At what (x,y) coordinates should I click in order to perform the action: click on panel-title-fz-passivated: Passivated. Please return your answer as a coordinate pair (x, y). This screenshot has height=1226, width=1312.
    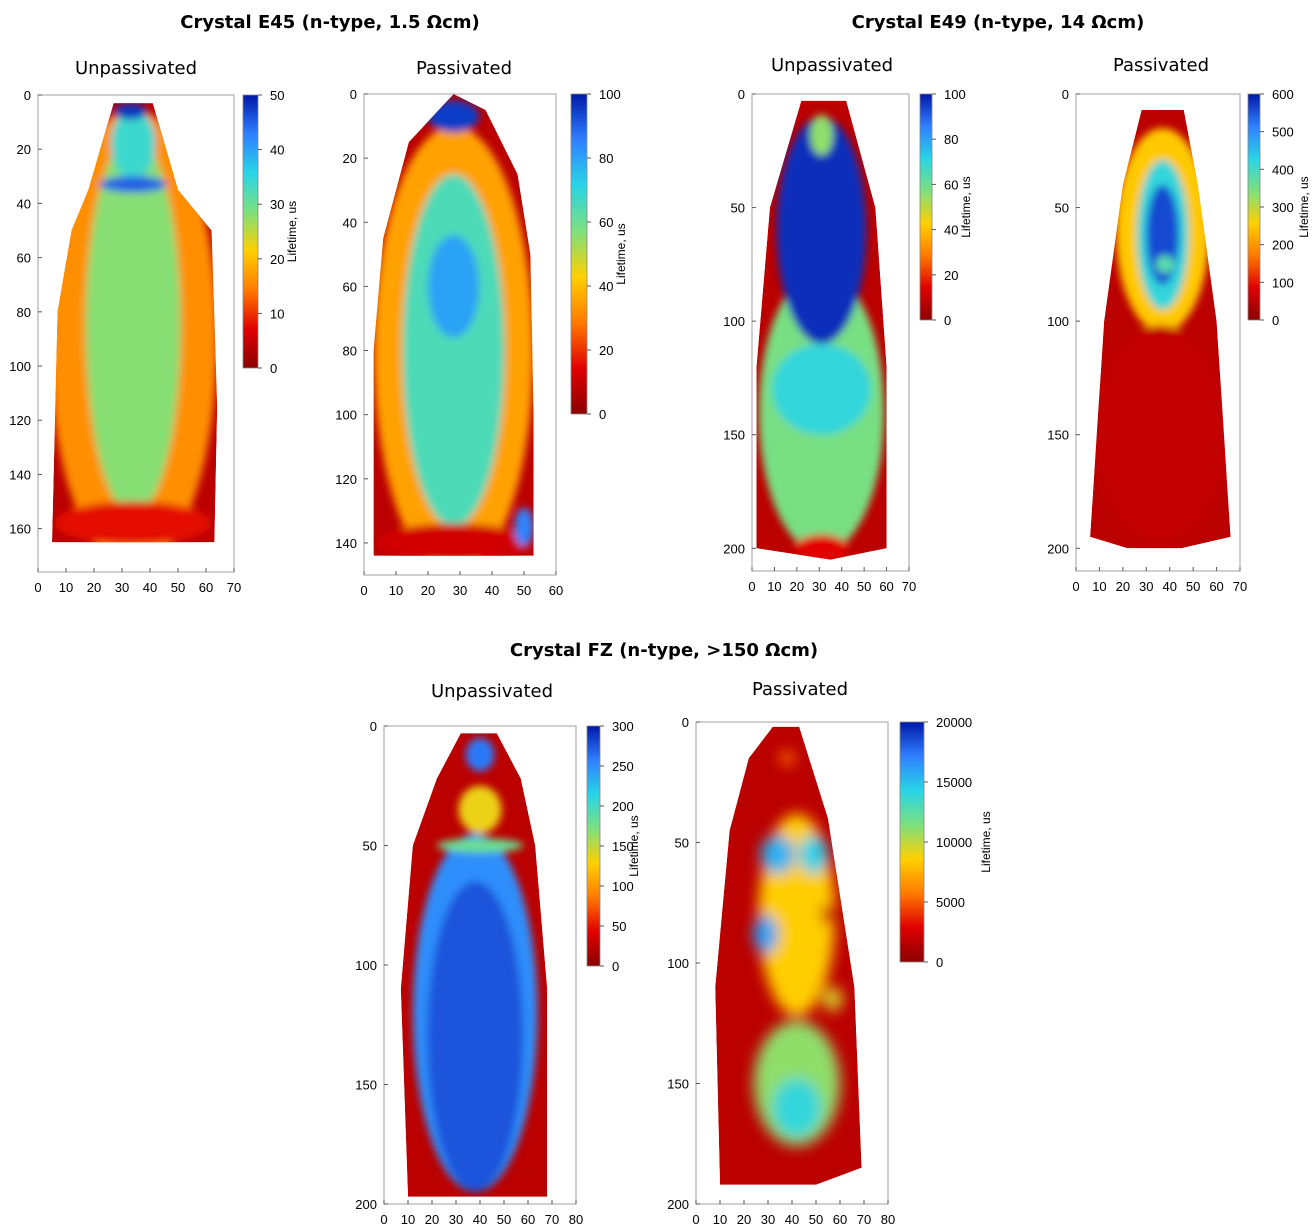
    Looking at the image, I should click on (800, 689).